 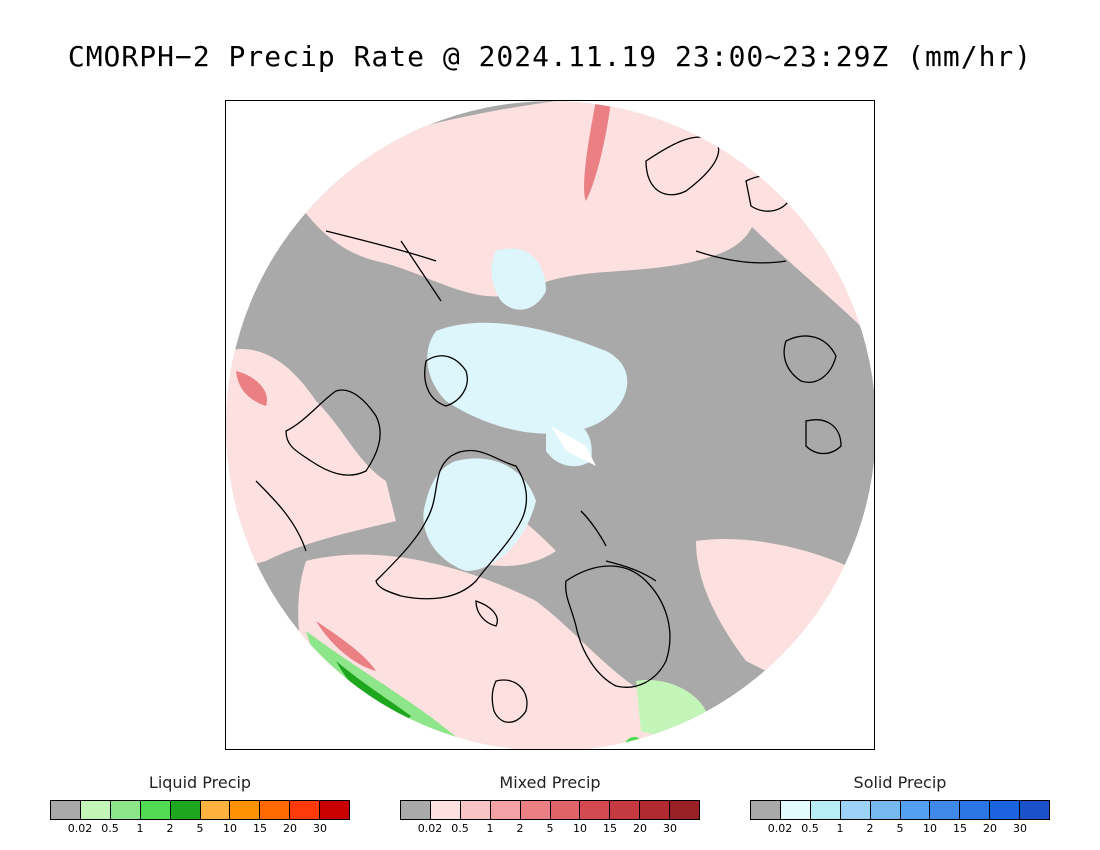 What do you see at coordinates (573, 446) in the screenshot?
I see `pole-data-gap` at bounding box center [573, 446].